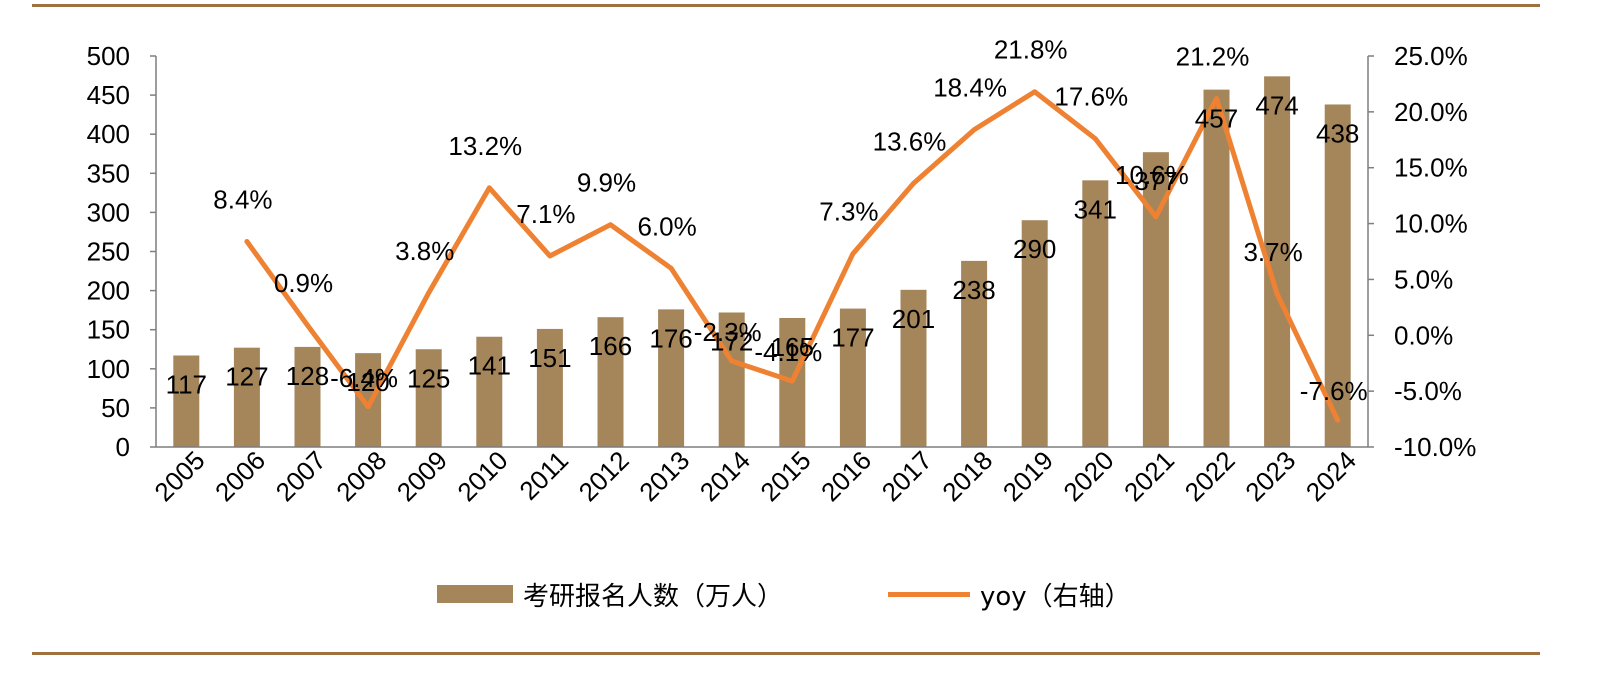 The width and height of the screenshot is (1602, 687). What do you see at coordinates (1155, 181) in the screenshot?
I see `bar-value-label-2021: 377` at bounding box center [1155, 181].